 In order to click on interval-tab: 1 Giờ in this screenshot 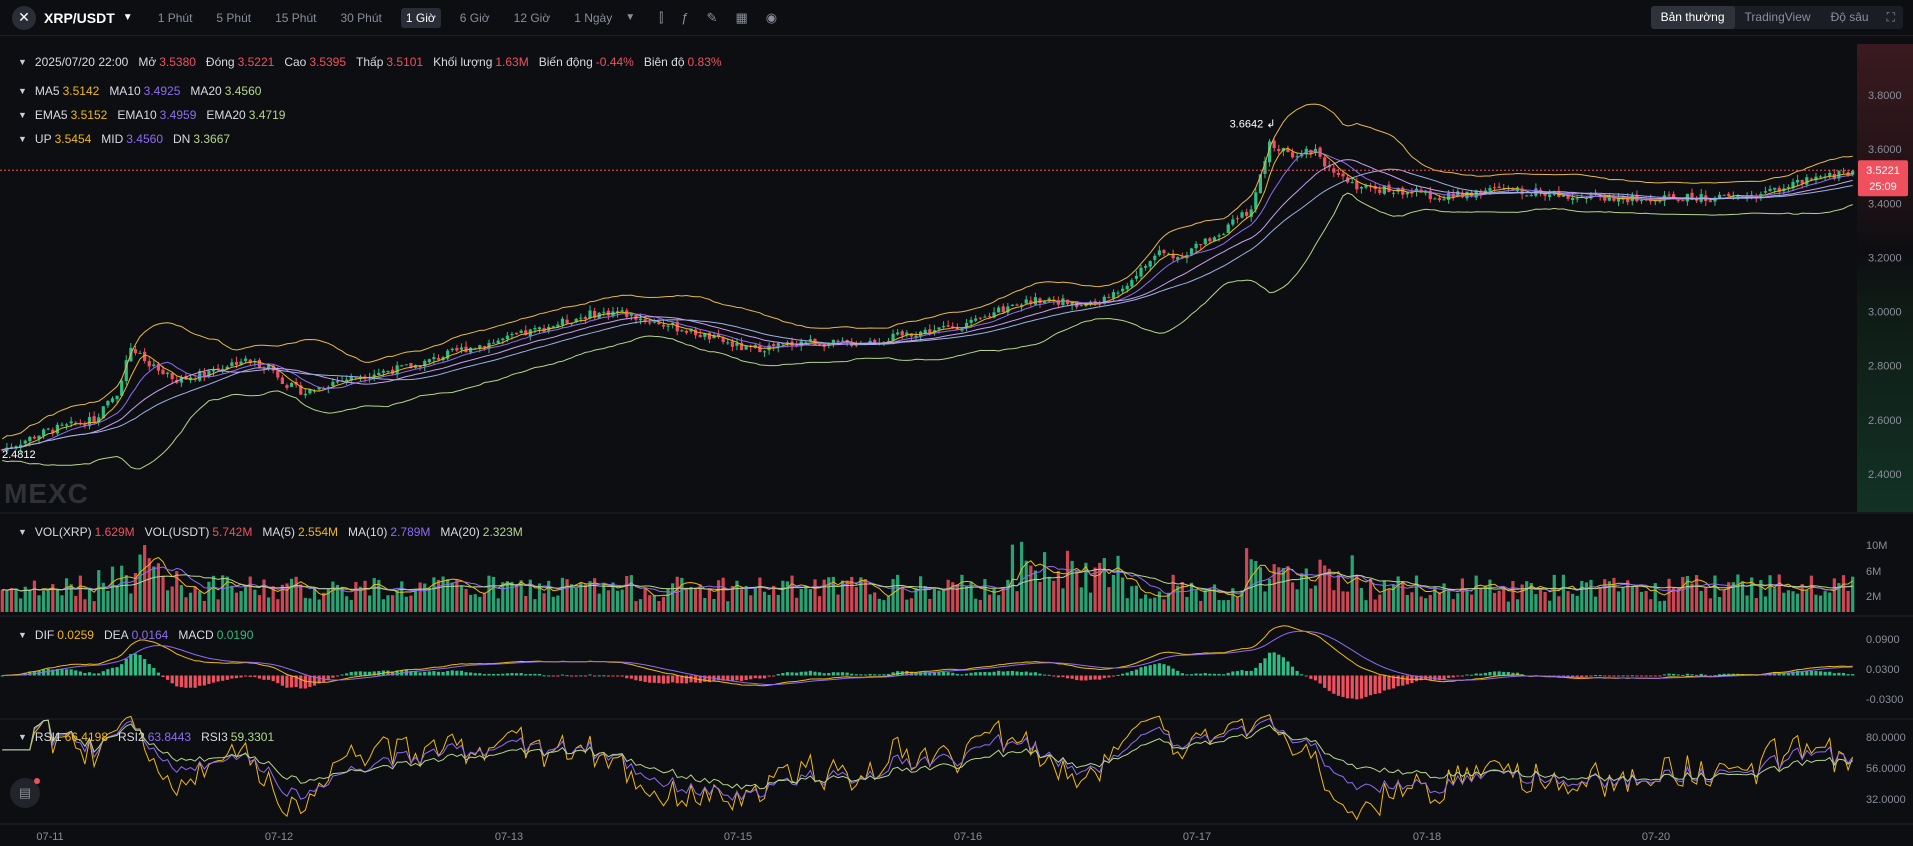, I will do `click(420, 17)`.